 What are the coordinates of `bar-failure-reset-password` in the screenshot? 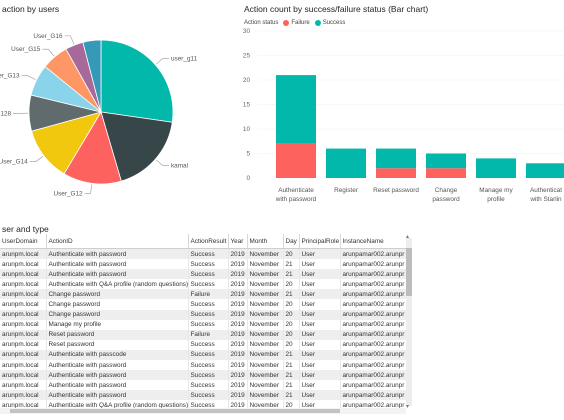 It's located at (396, 173).